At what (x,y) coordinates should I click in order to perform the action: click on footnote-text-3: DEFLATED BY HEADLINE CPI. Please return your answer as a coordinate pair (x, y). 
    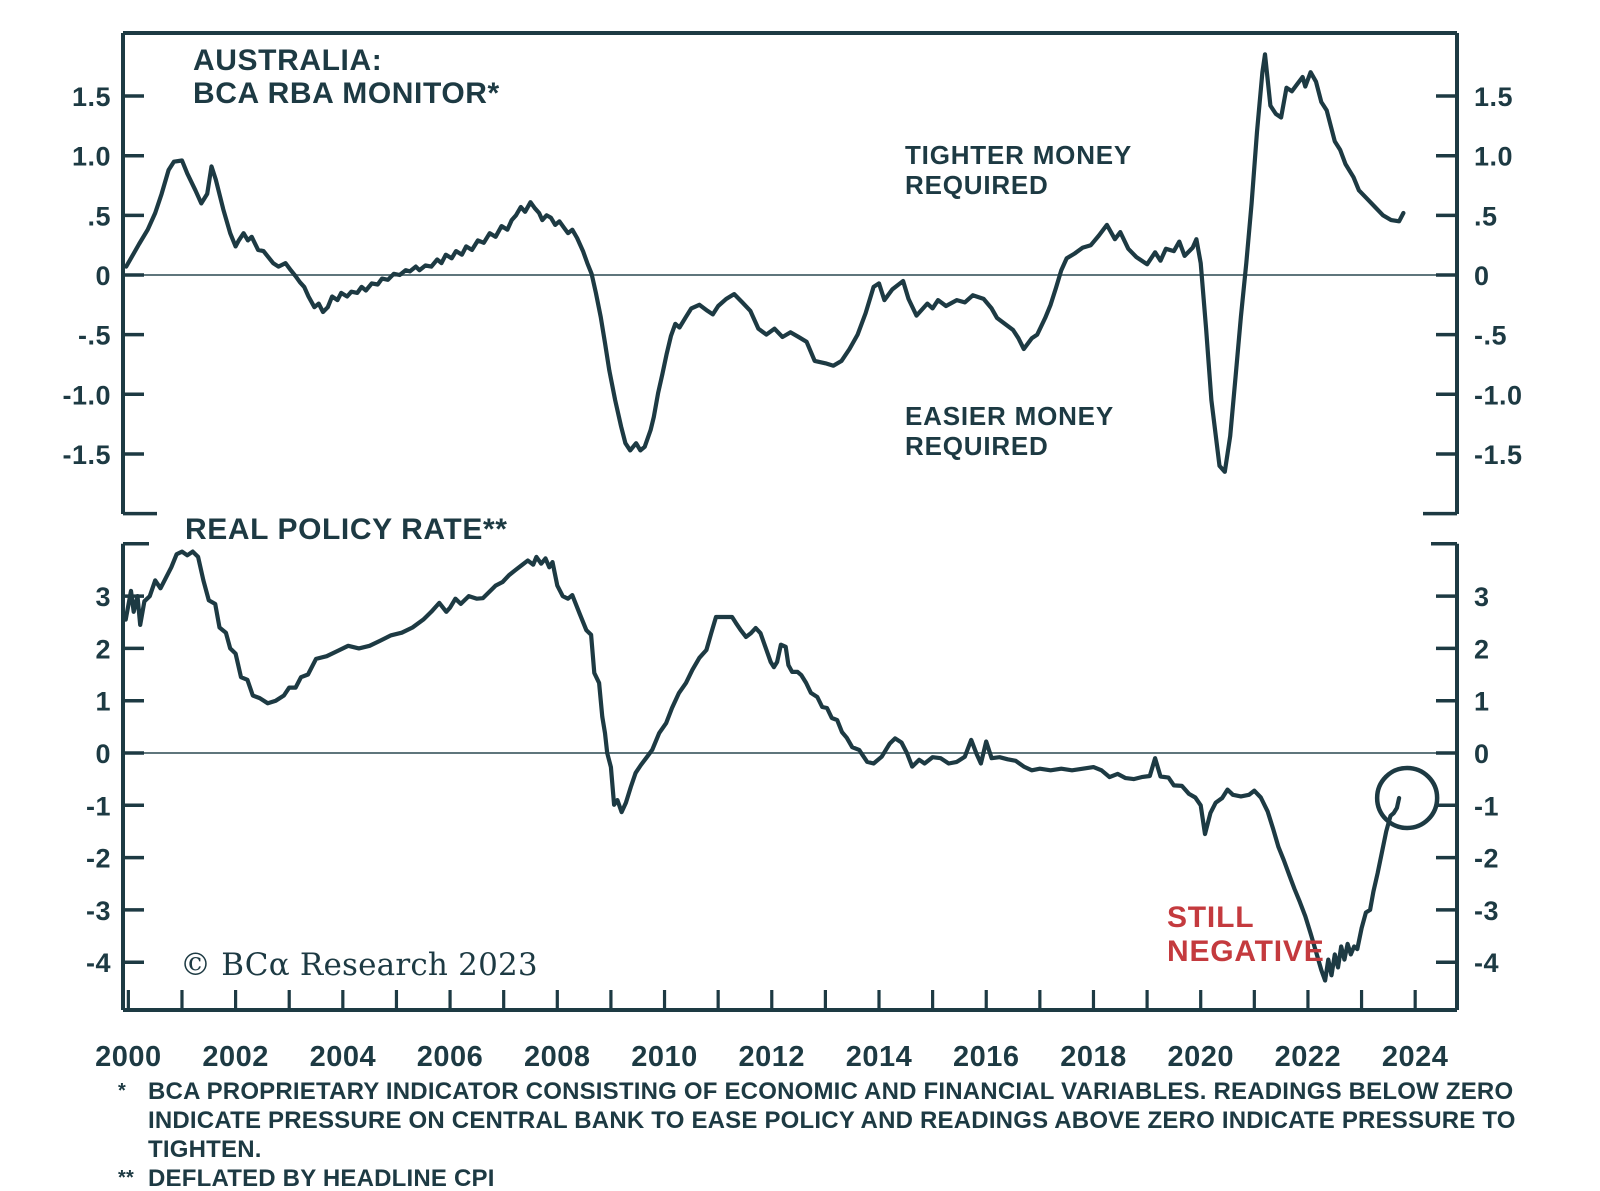
    Looking at the image, I should click on (321, 1178).